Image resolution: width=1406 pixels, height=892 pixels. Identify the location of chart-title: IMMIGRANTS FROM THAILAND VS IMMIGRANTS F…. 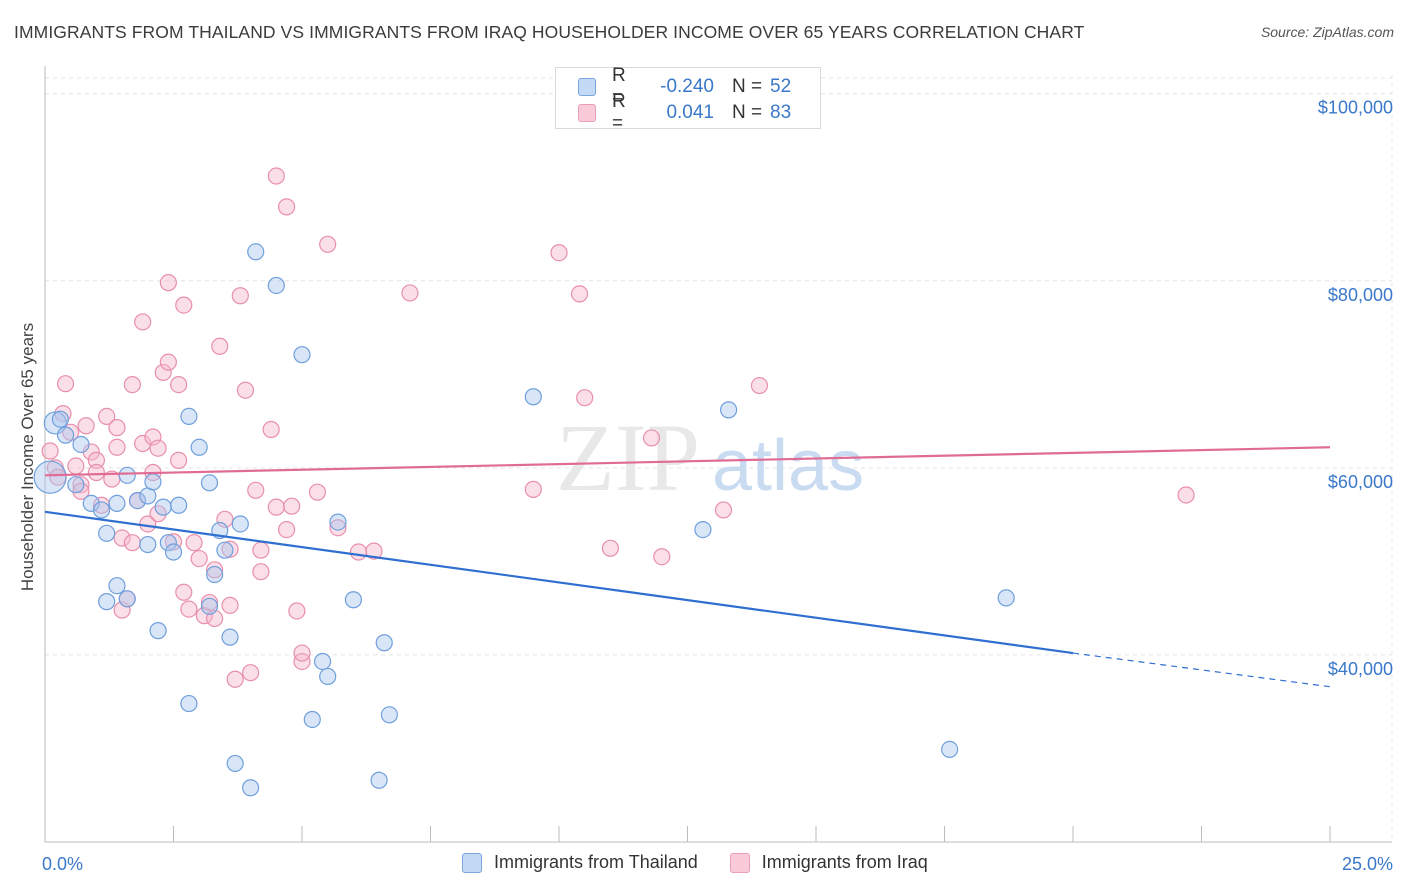
(549, 32).